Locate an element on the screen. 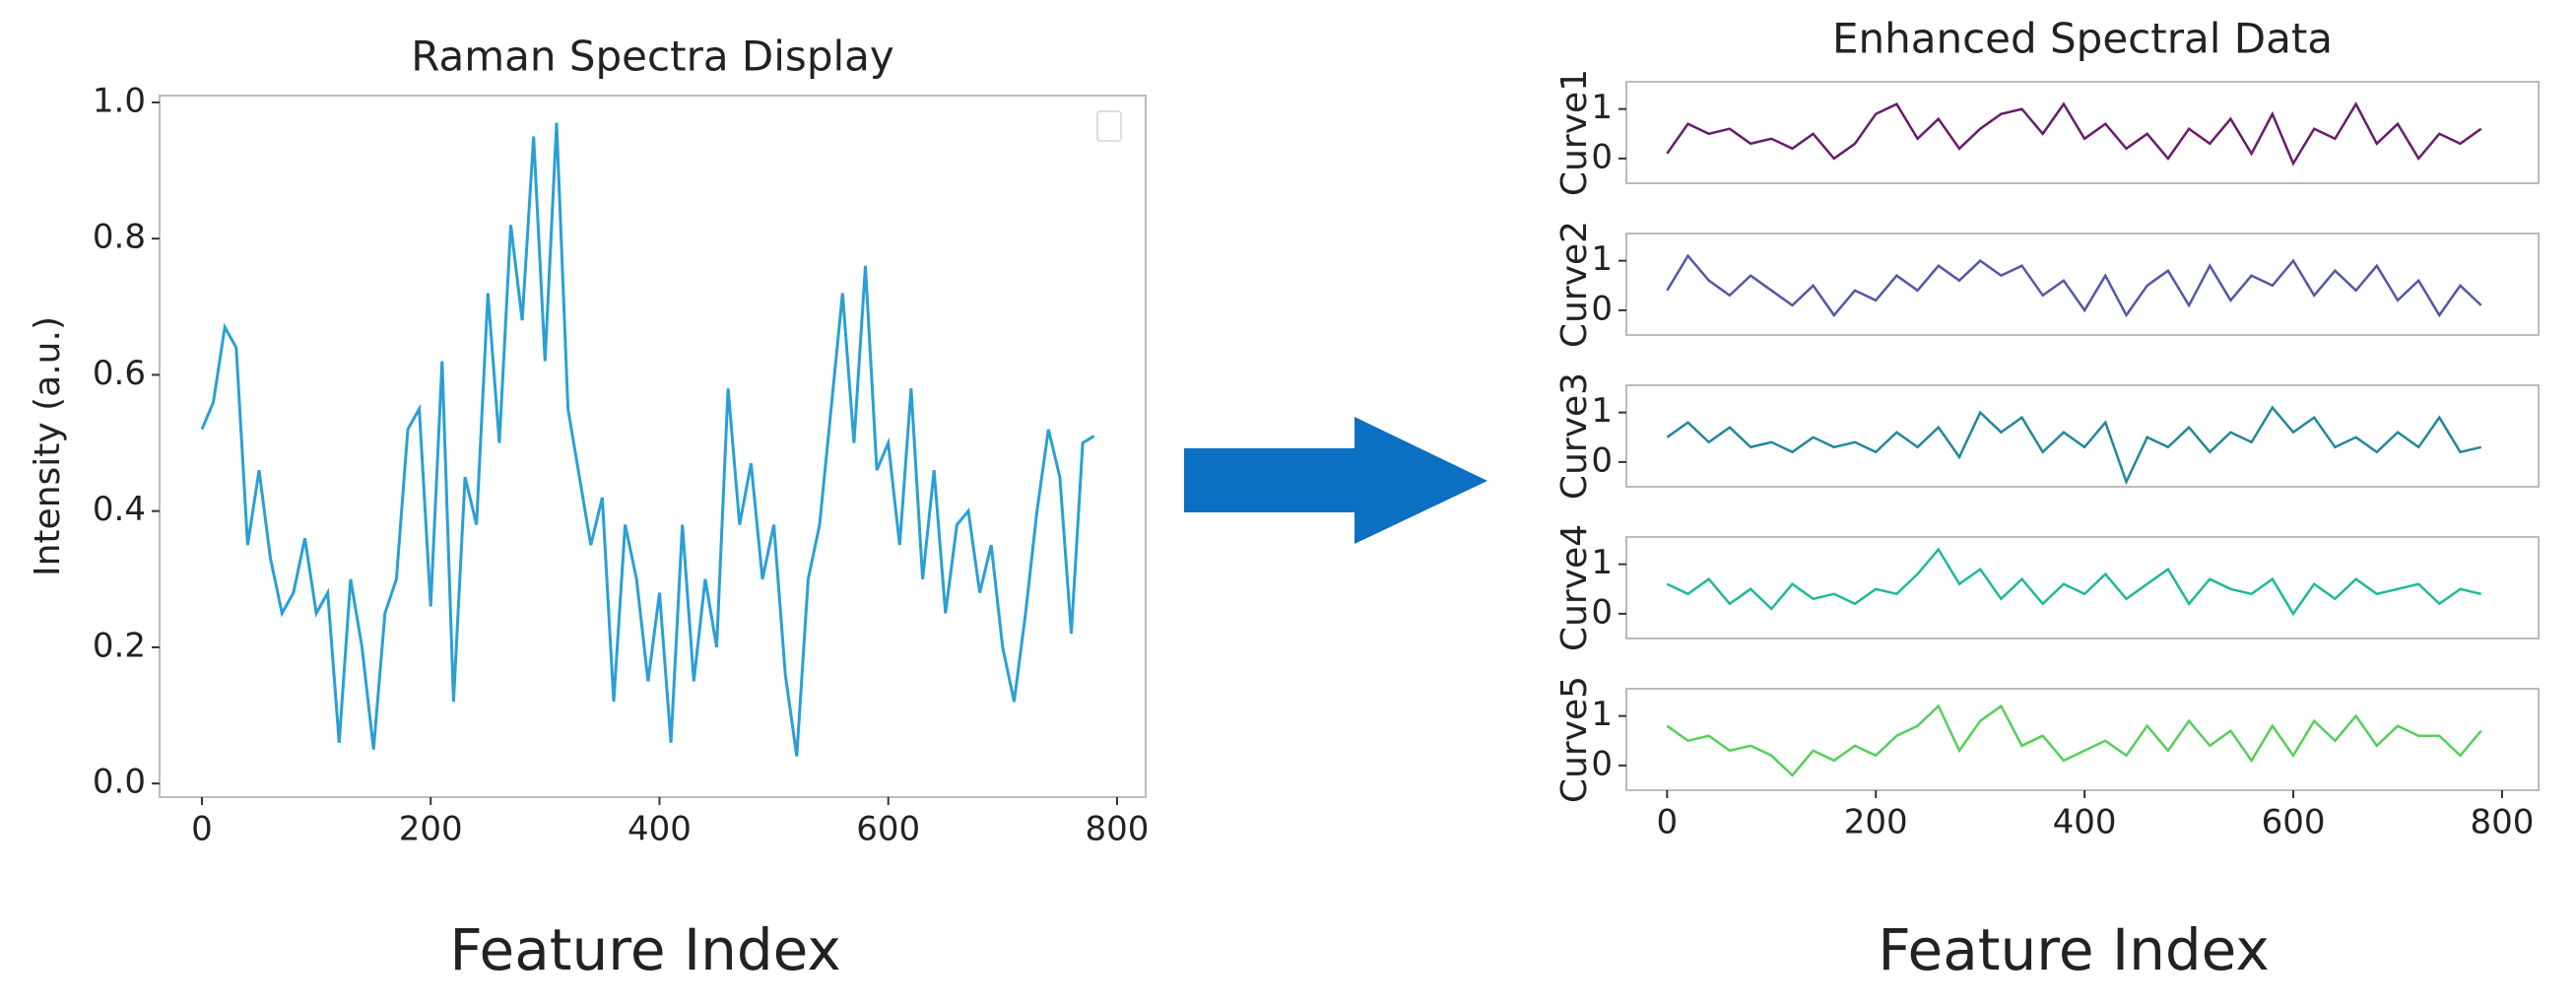  series-label: Curve3 is located at coordinates (1574, 436).